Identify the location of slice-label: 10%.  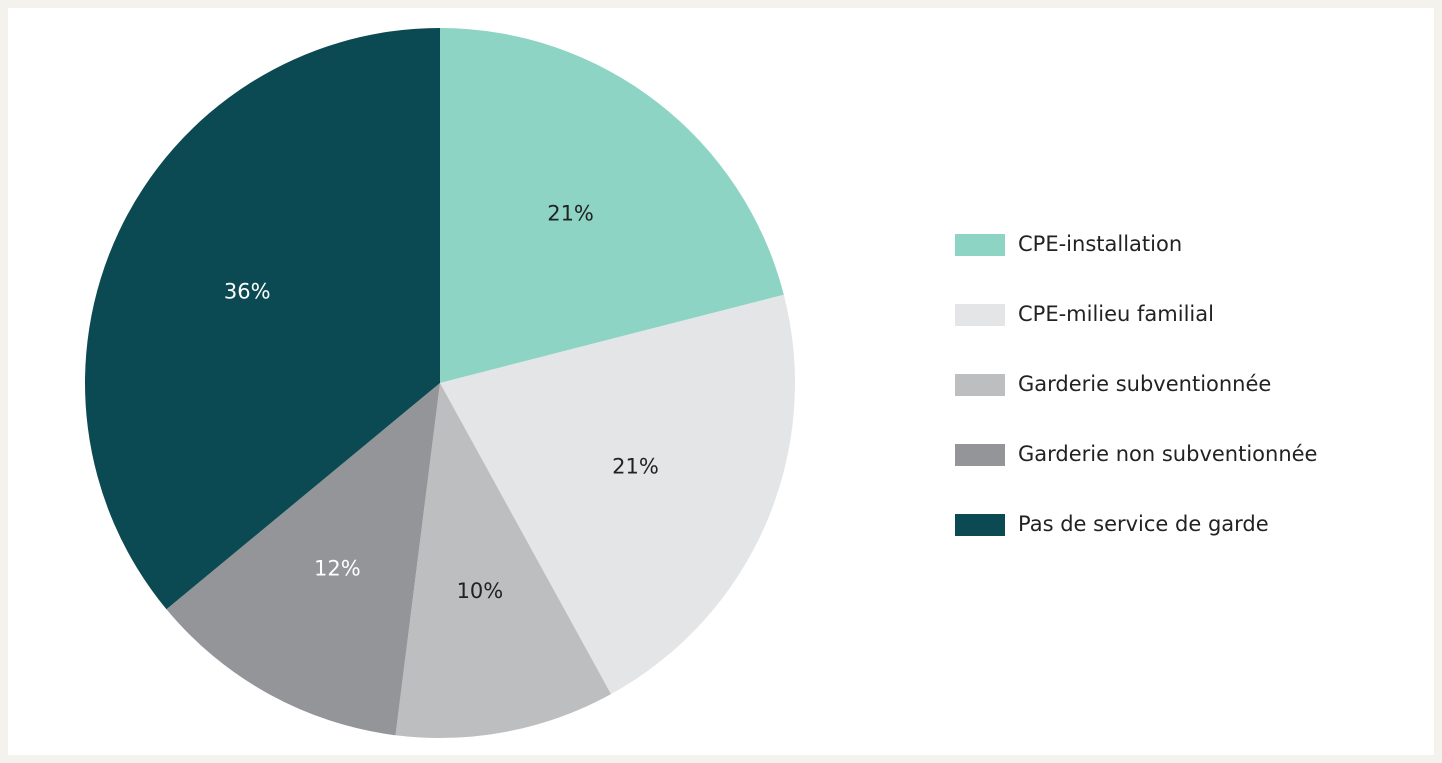
(480, 591).